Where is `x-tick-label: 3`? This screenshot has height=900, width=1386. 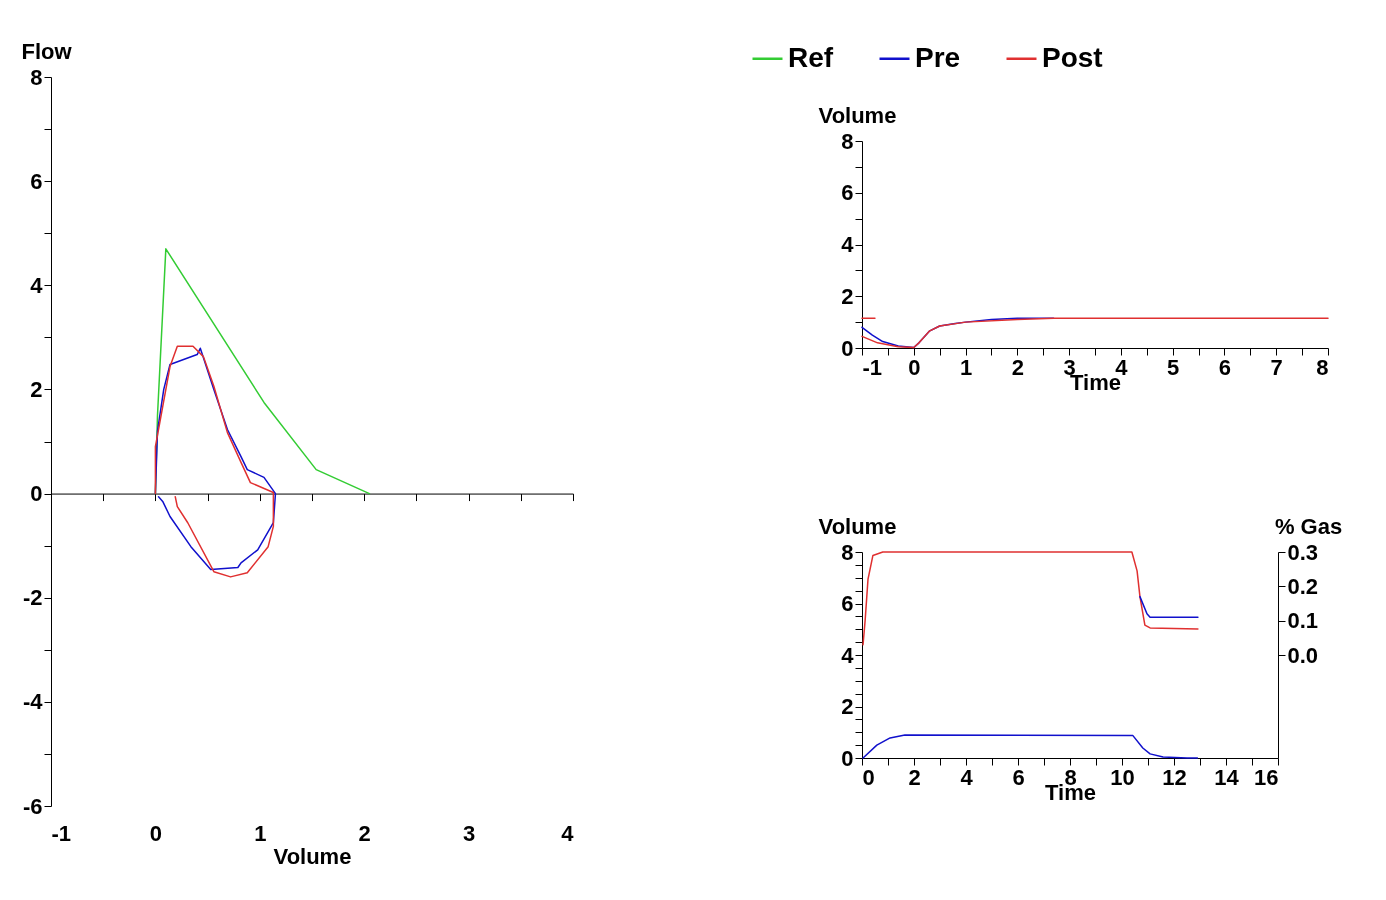 x-tick-label: 3 is located at coordinates (469, 833).